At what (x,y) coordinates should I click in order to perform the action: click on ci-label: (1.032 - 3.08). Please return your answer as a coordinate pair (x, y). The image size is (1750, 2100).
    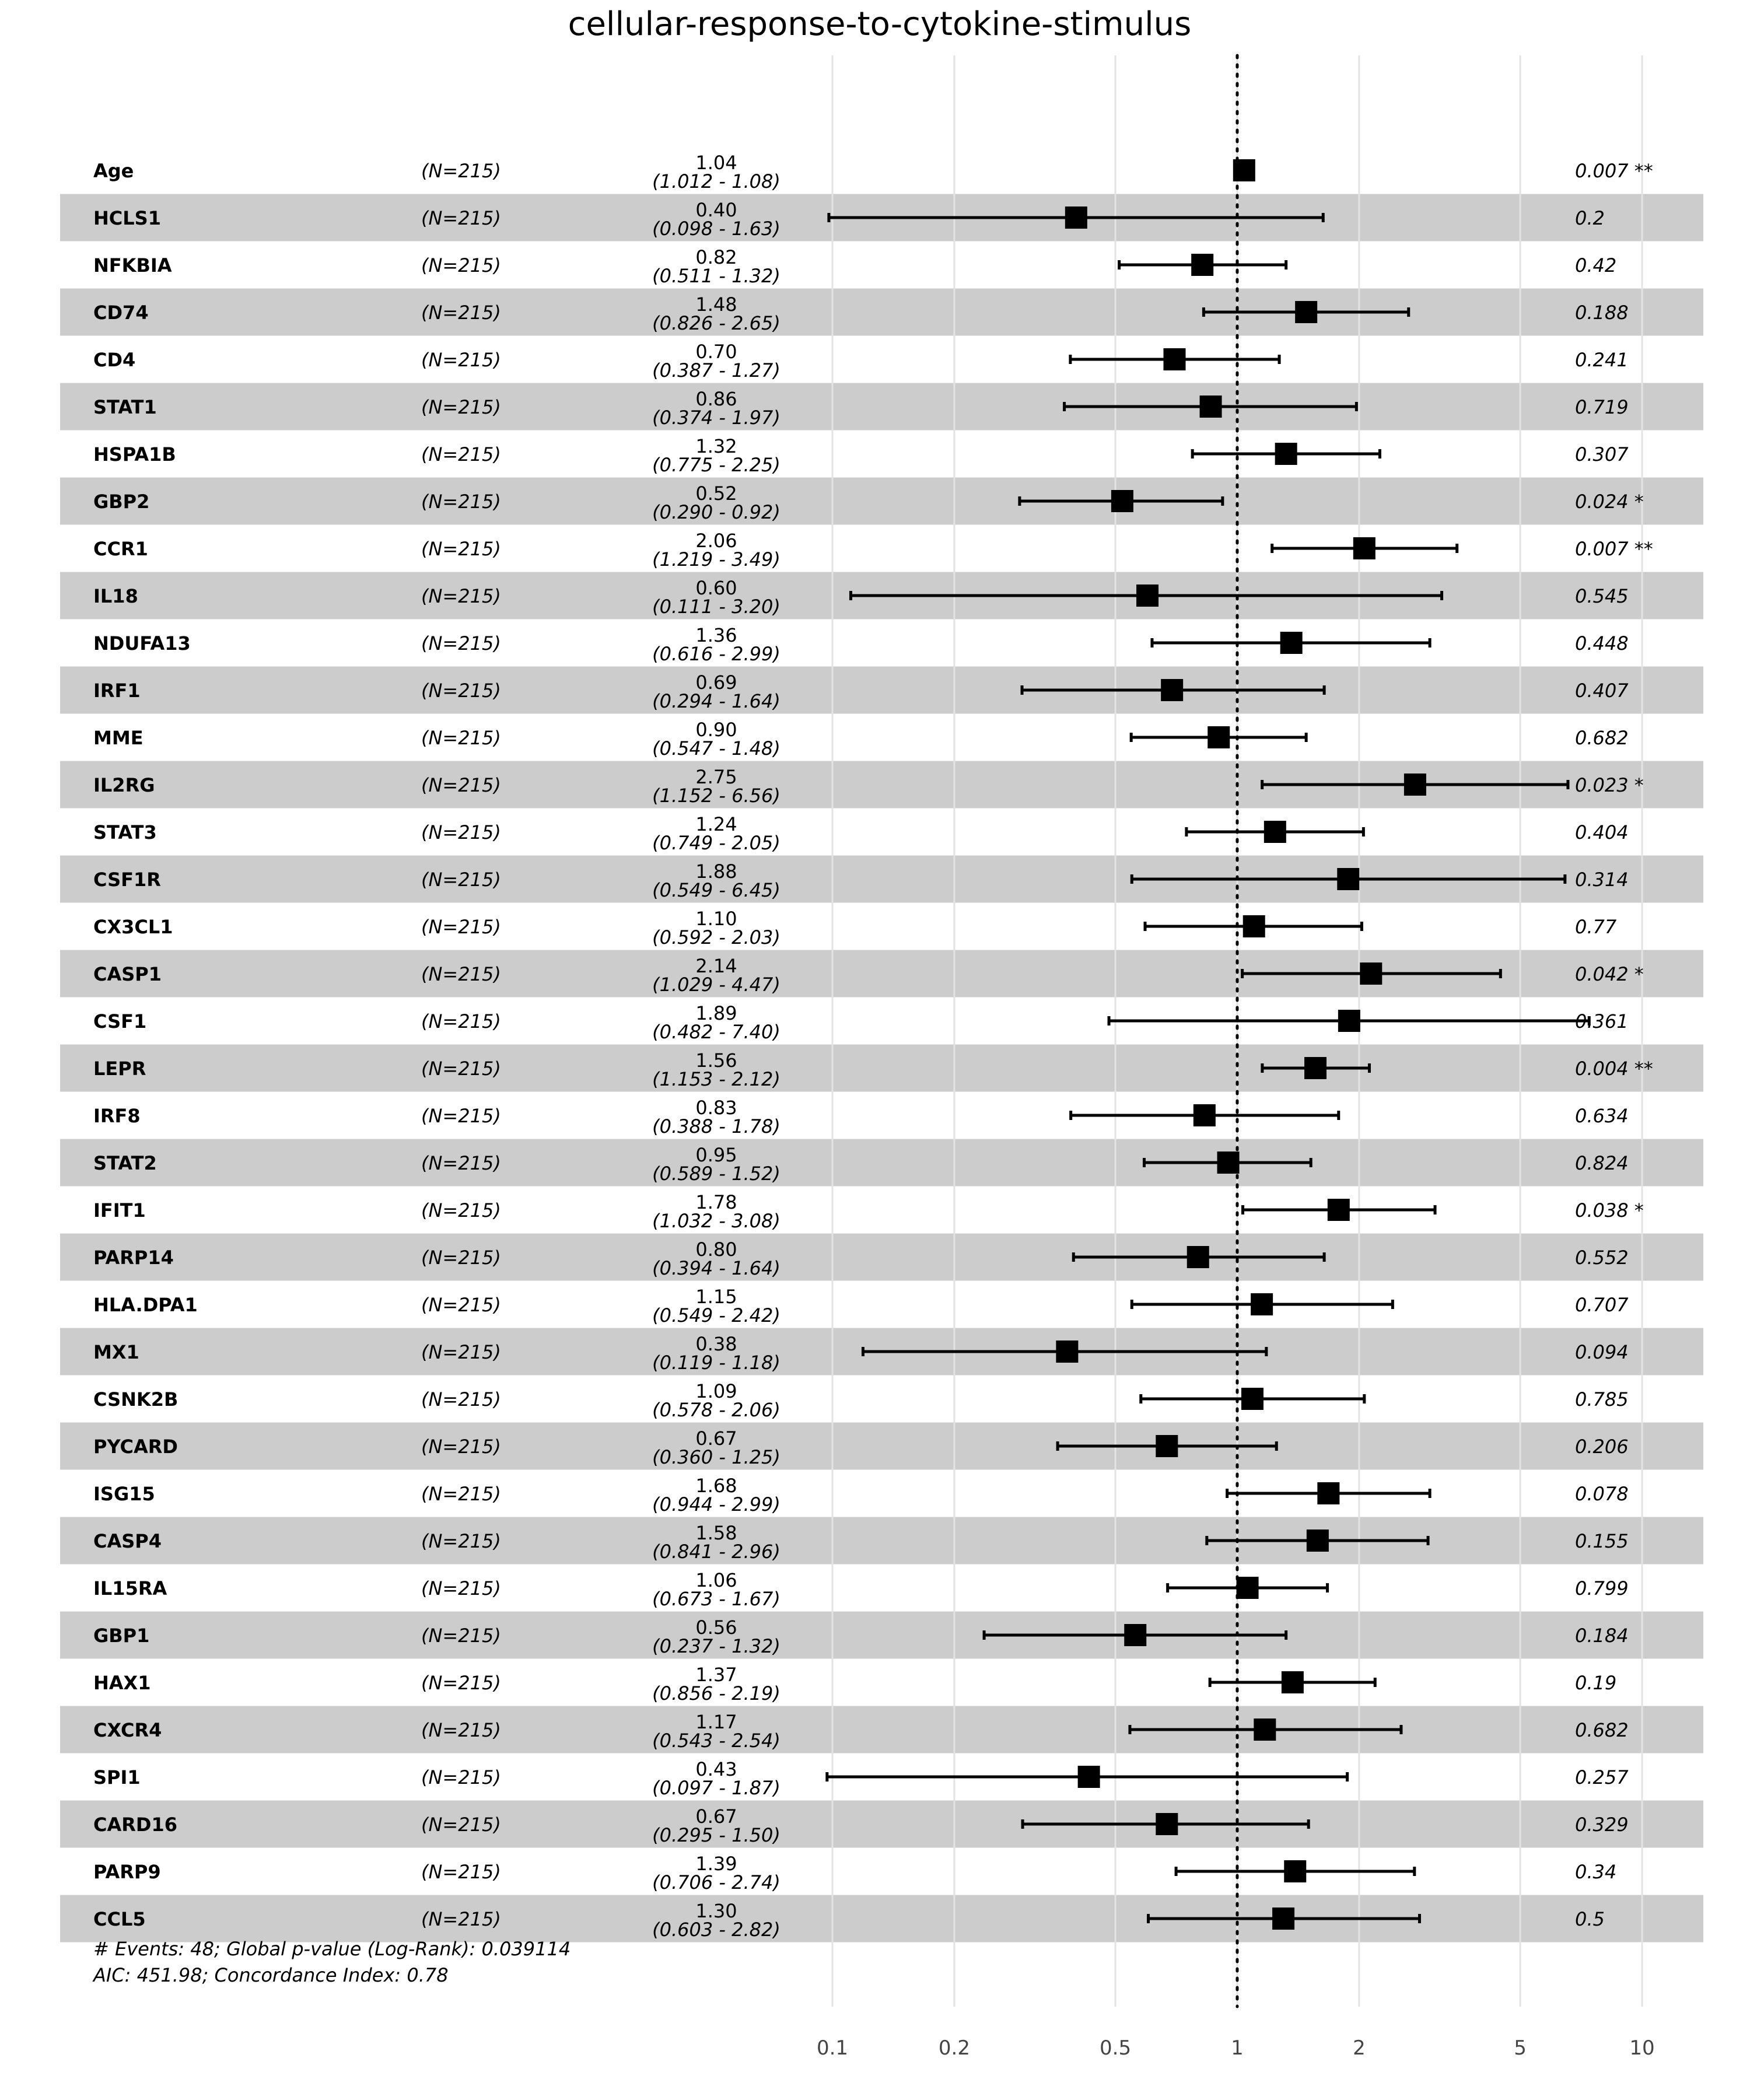
    Looking at the image, I should click on (716, 1221).